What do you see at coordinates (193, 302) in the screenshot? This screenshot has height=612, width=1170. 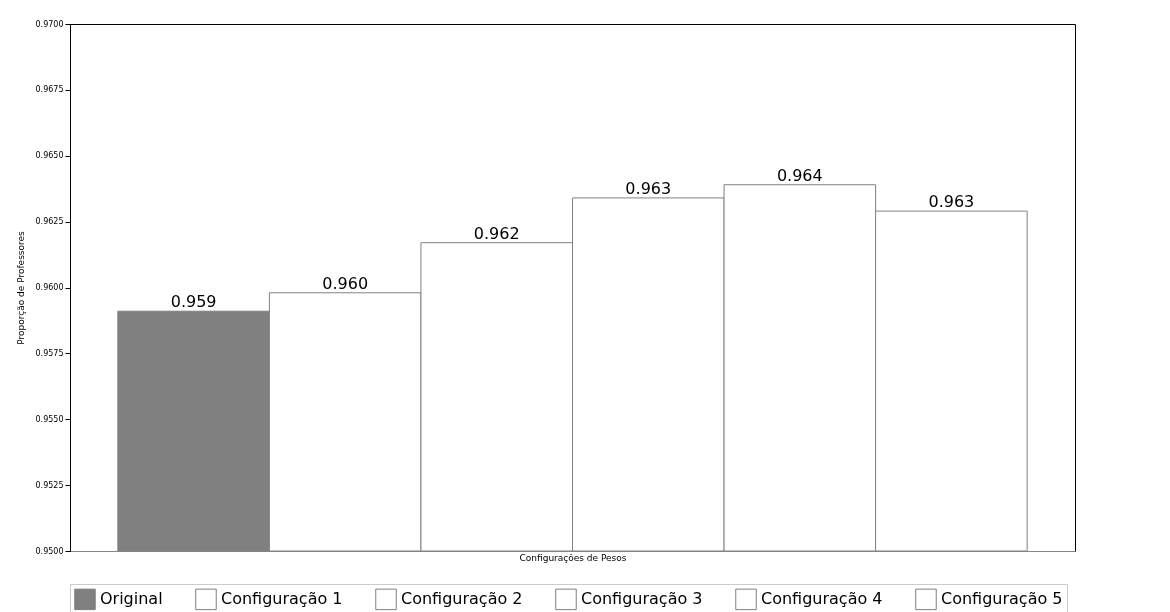 I see `data-label: 0.959` at bounding box center [193, 302].